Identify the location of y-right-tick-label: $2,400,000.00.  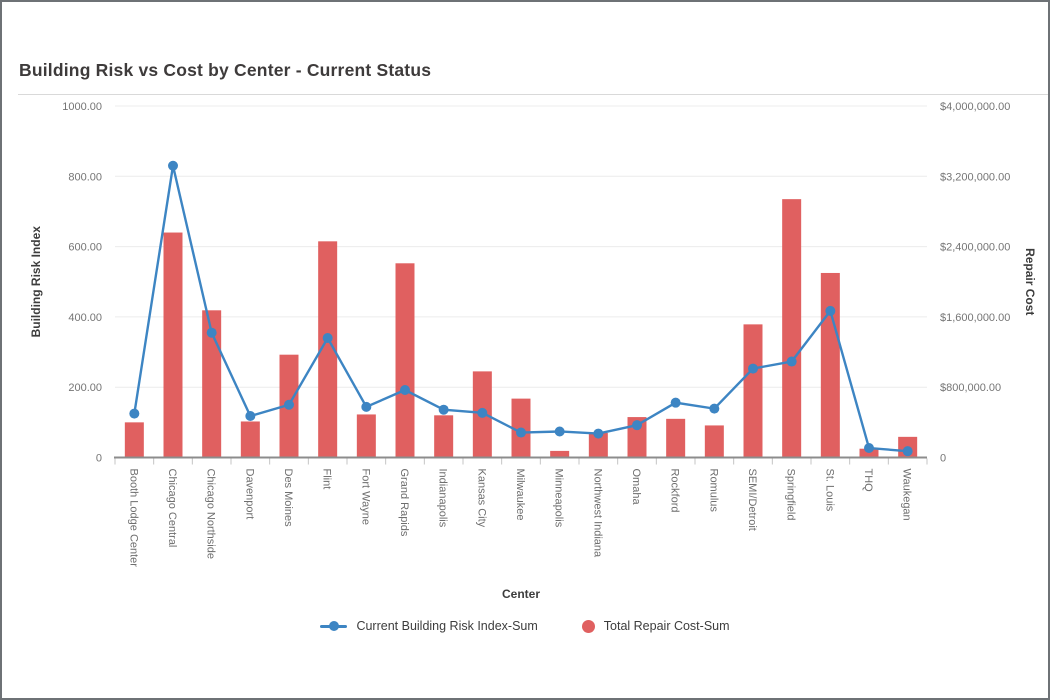
(975, 248).